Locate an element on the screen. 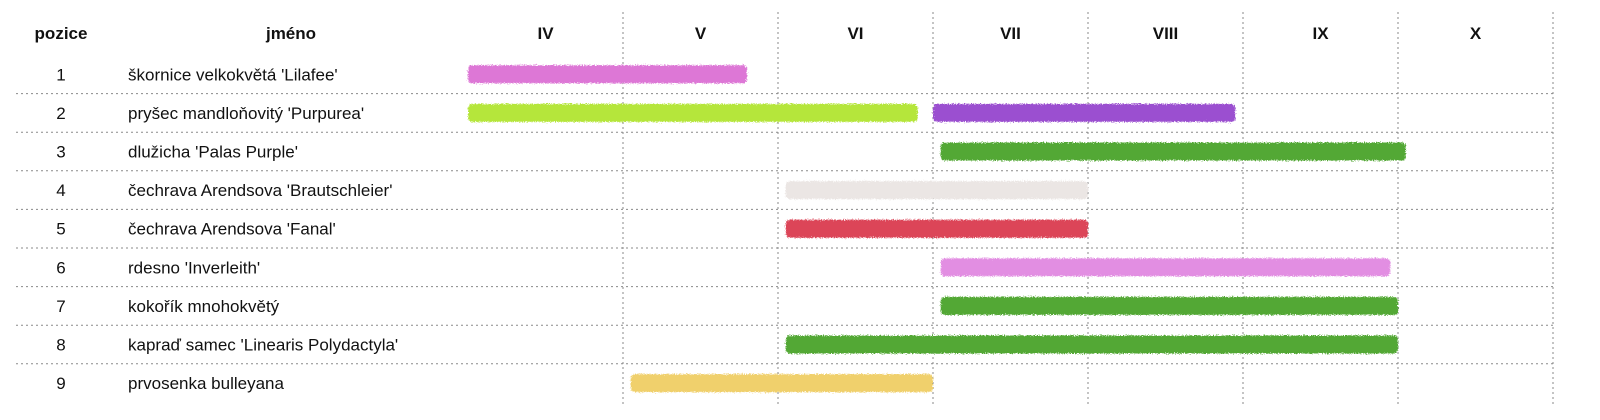 This screenshot has height=420, width=1600. row-plant-name: pryšec mandloňovitý 'Purpurea' is located at coordinates (246, 113).